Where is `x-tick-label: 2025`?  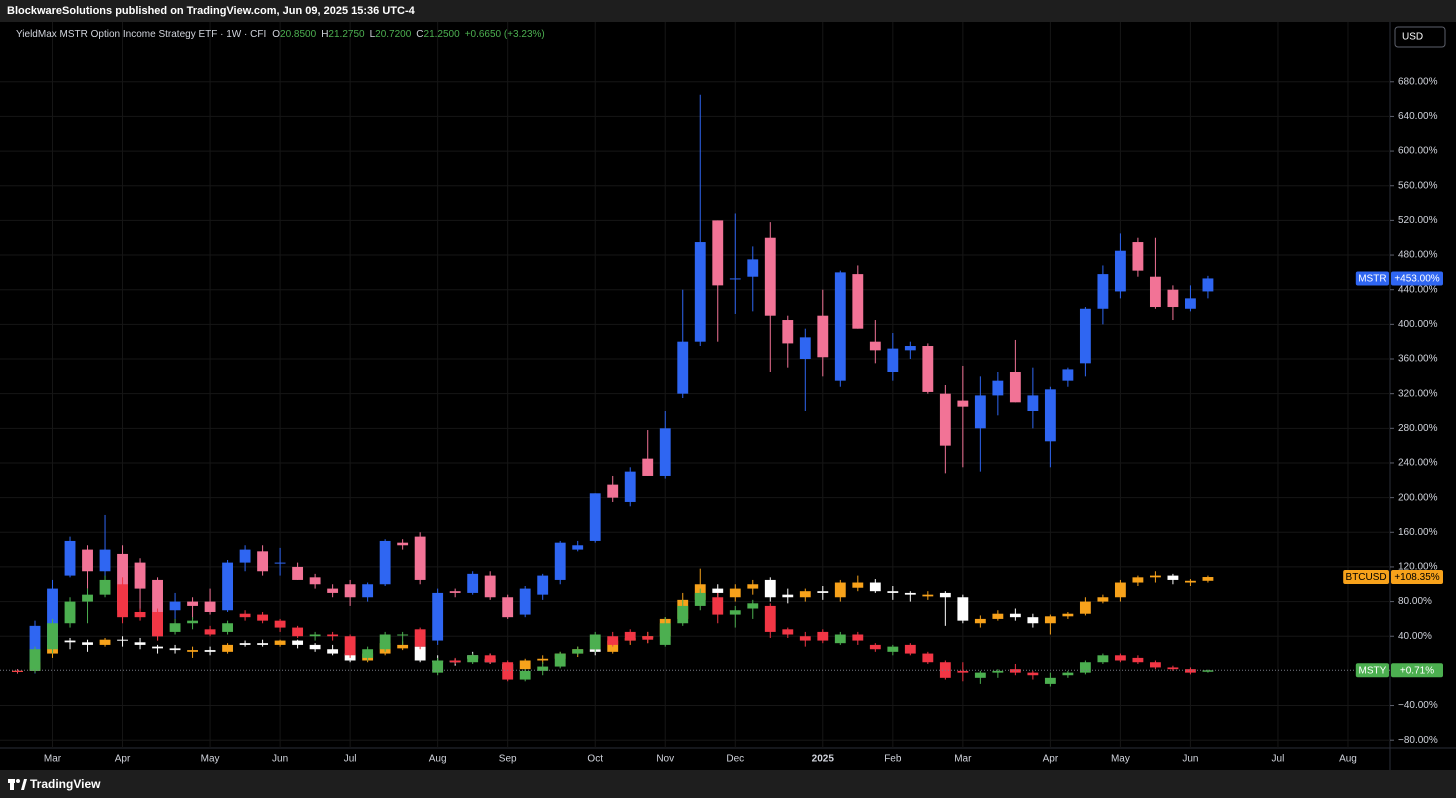 x-tick-label: 2025 is located at coordinates (823, 759).